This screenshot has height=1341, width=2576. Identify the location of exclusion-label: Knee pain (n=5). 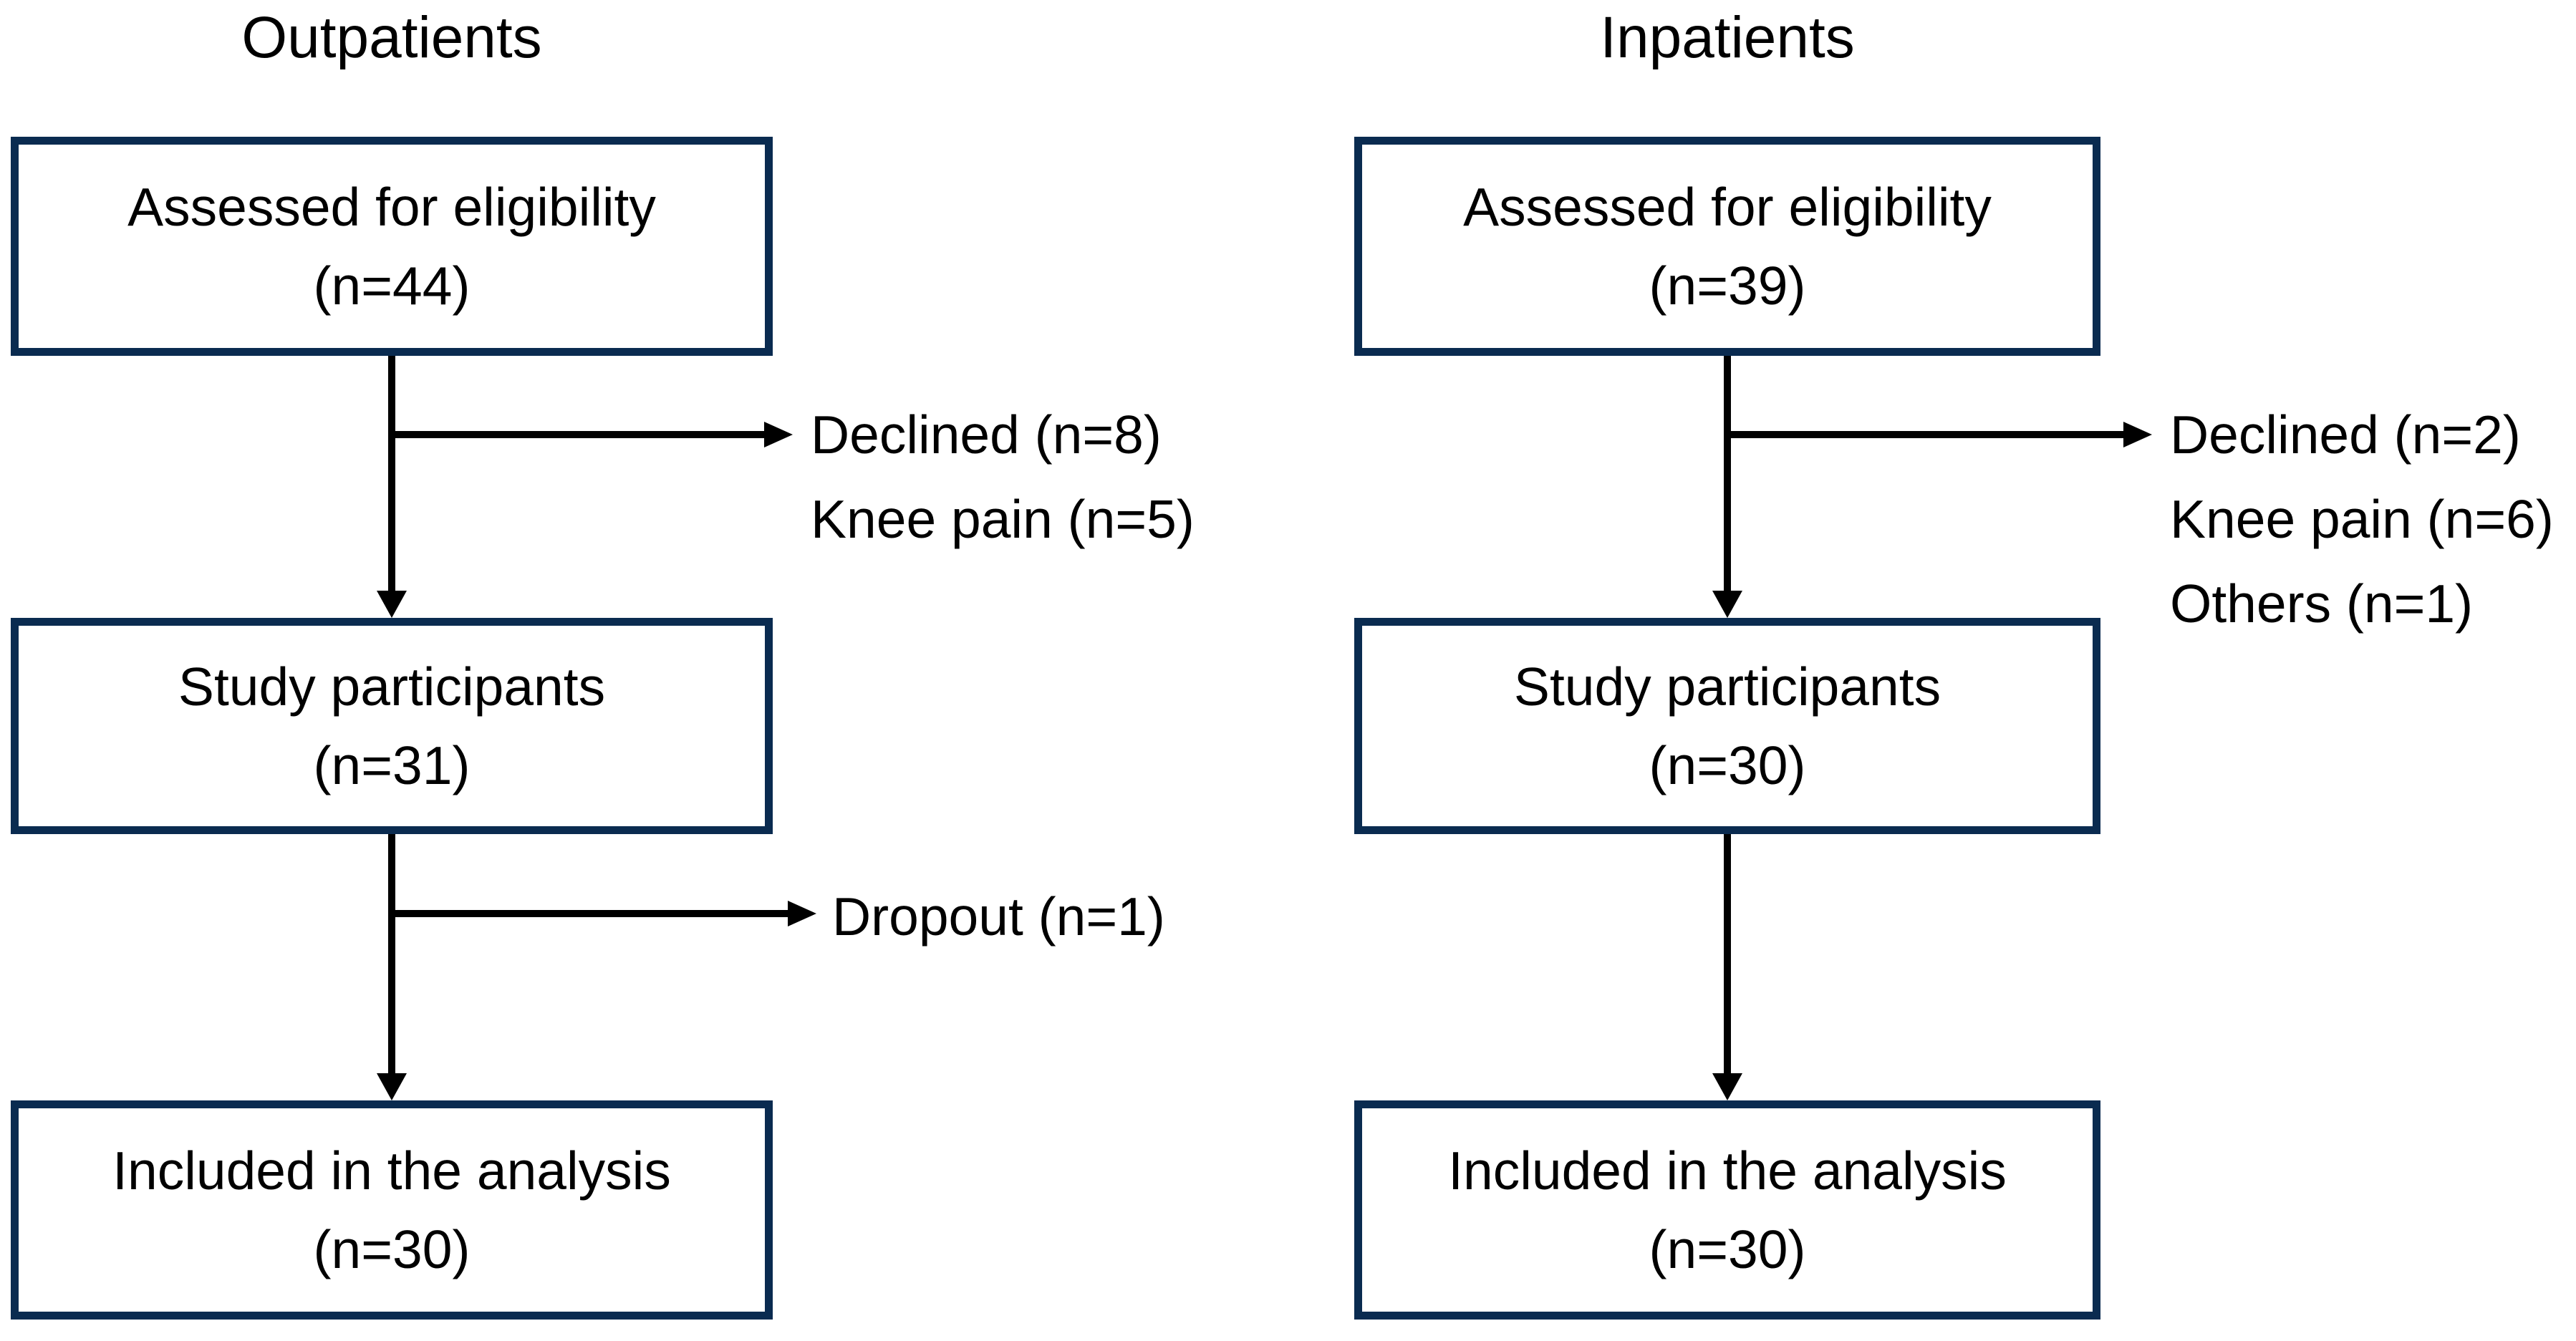
(1003, 519).